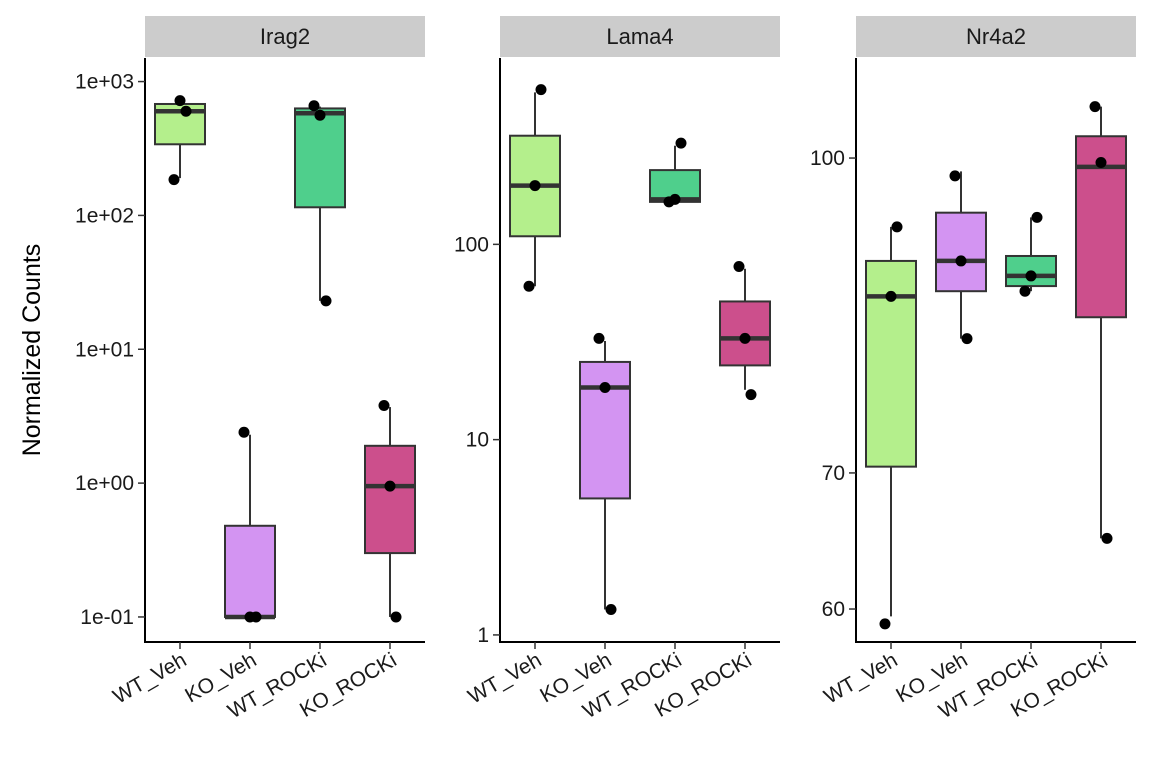  What do you see at coordinates (833, 609) in the screenshot?
I see `y-tick-label: 60` at bounding box center [833, 609].